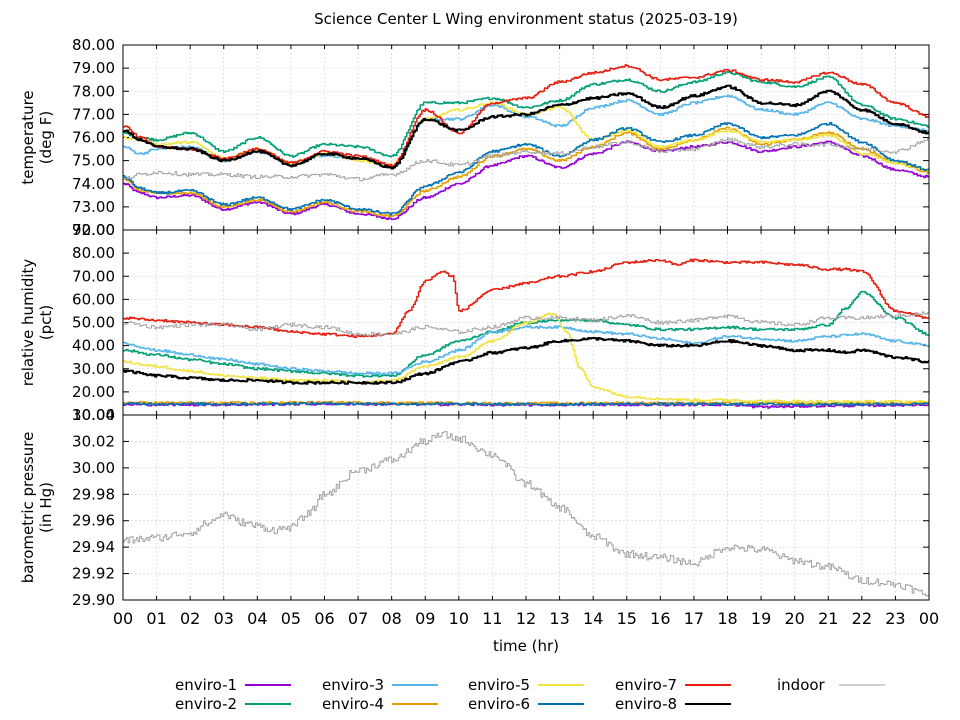  I want to click on legend-entry-enviro-7: enviro-7, so click(673, 685).